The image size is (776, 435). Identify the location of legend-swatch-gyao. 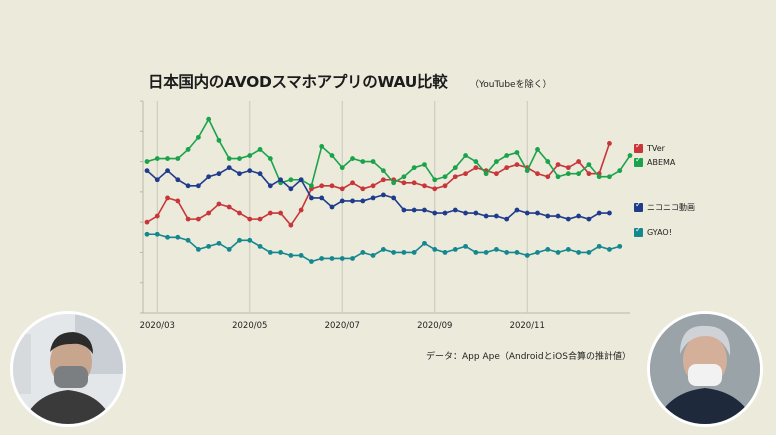
(638, 231).